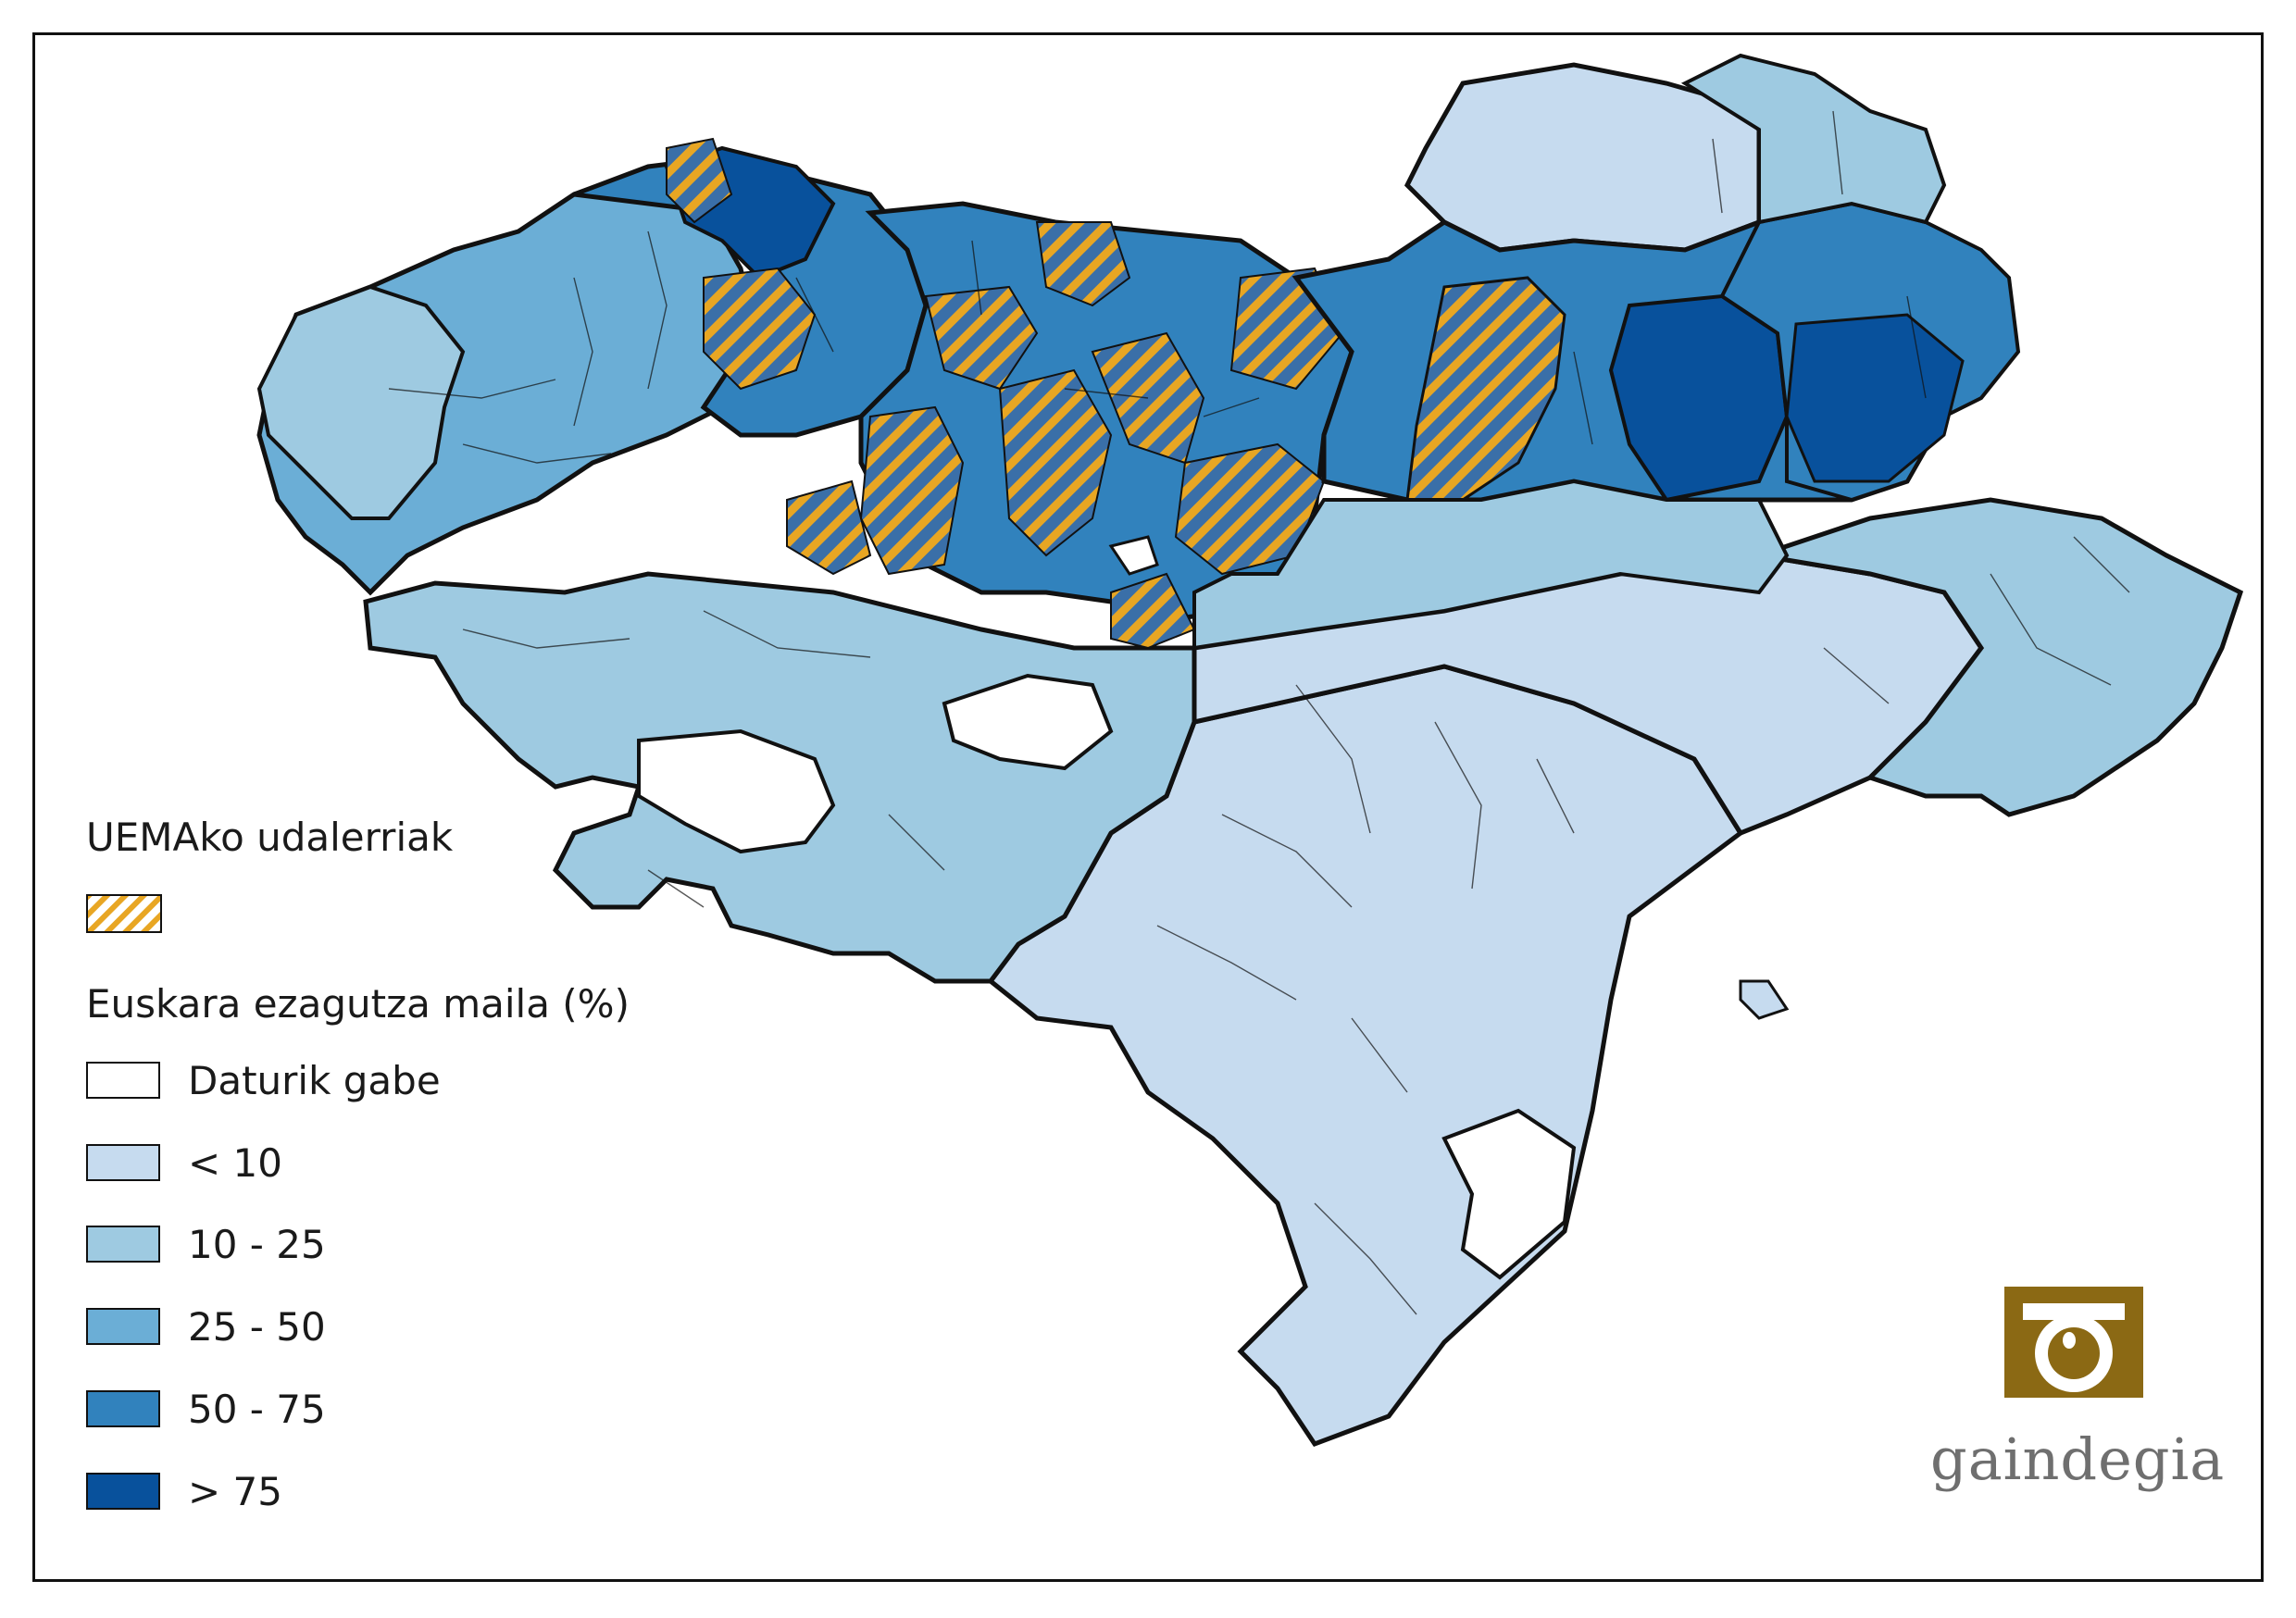 The height and width of the screenshot is (1618, 2296). I want to click on legend-item-50-75: 50 - 75, so click(206, 1409).